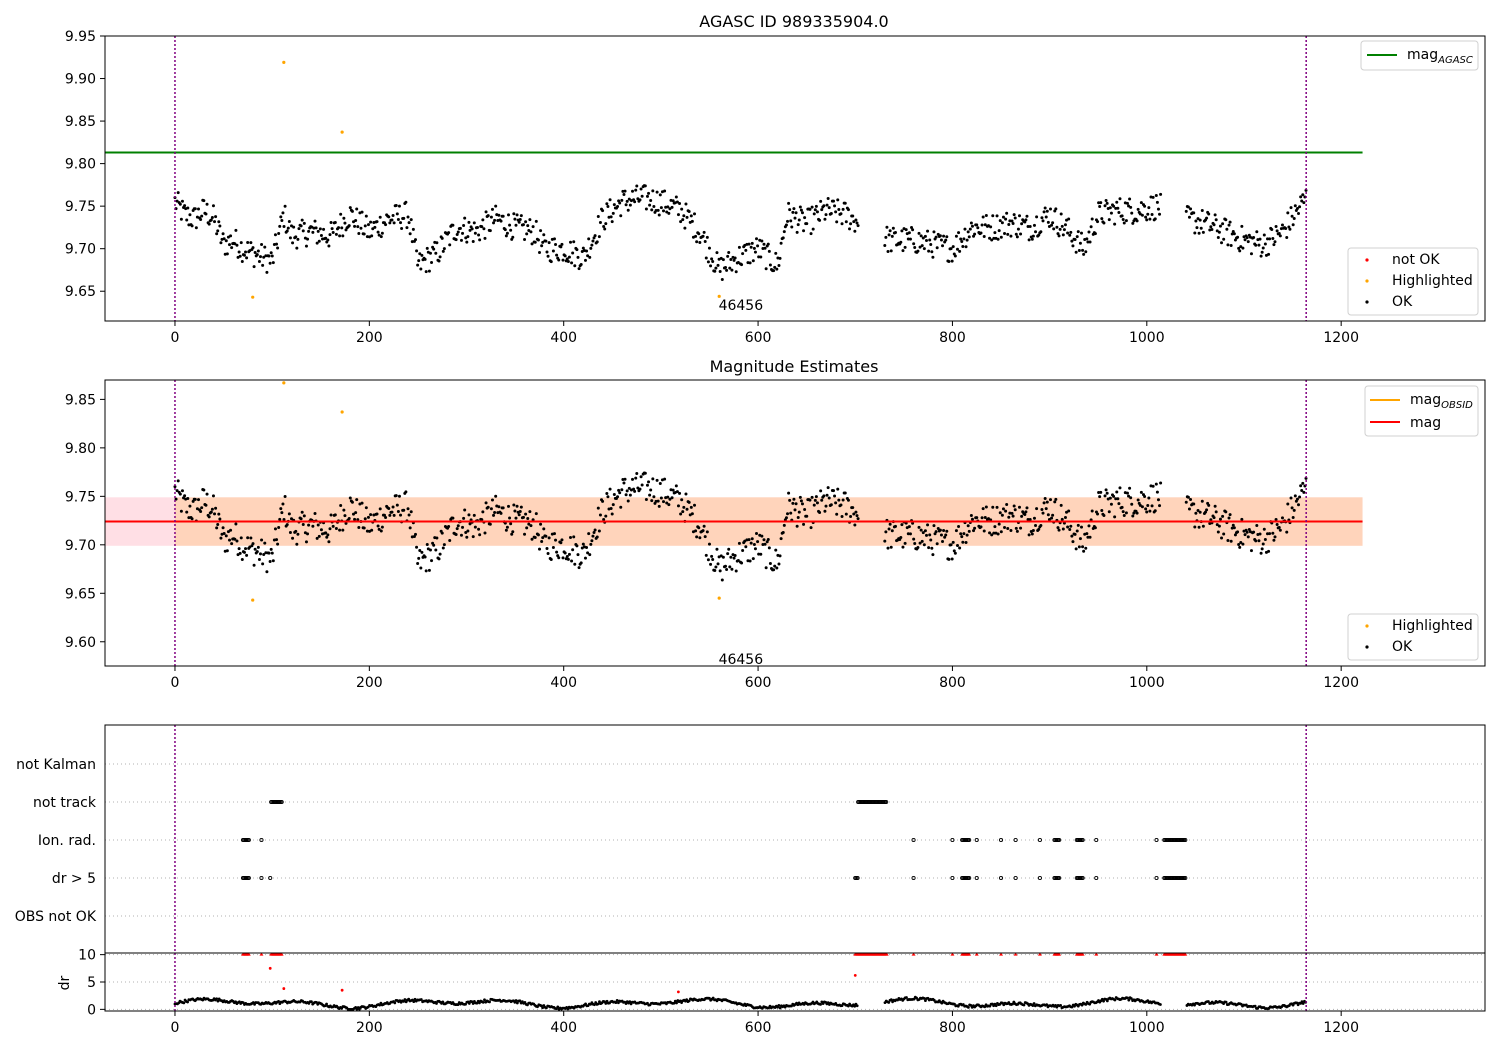 The width and height of the screenshot is (1500, 1050). Describe the element at coordinates (1082, 954) in the screenshot. I see `dr-capped-point` at that location.